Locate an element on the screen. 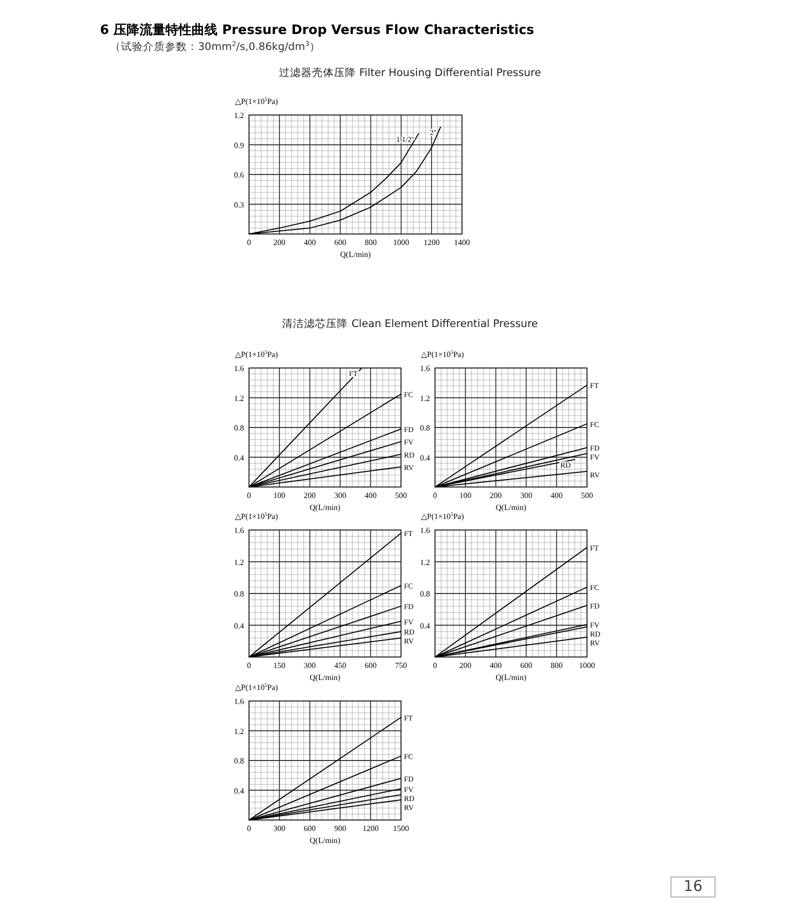 The width and height of the screenshot is (800, 916). chart-subtitle: （试验介质参数：30mm$^{2}$/s,0.86kg/dm$^{3}$） is located at coordinates (215, 46).